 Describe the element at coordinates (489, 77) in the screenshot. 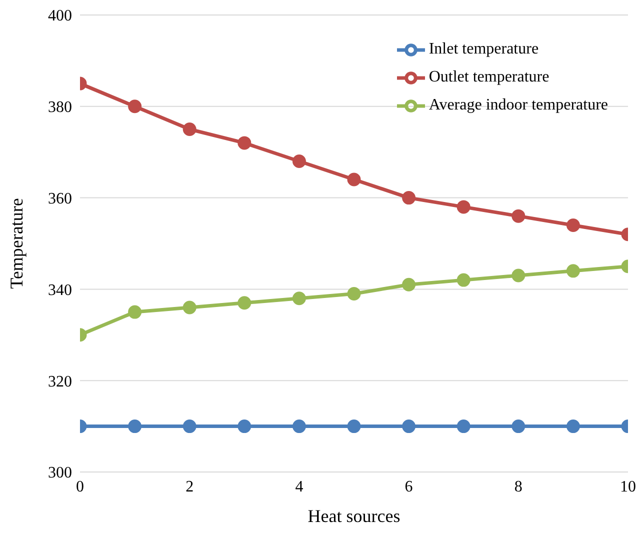

I see `legend-label: Outlet temperature` at that location.